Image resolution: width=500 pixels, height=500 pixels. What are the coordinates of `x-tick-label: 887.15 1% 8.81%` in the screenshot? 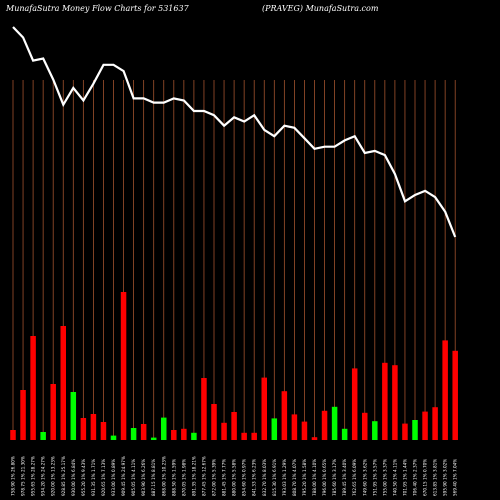 It's located at (153, 477).